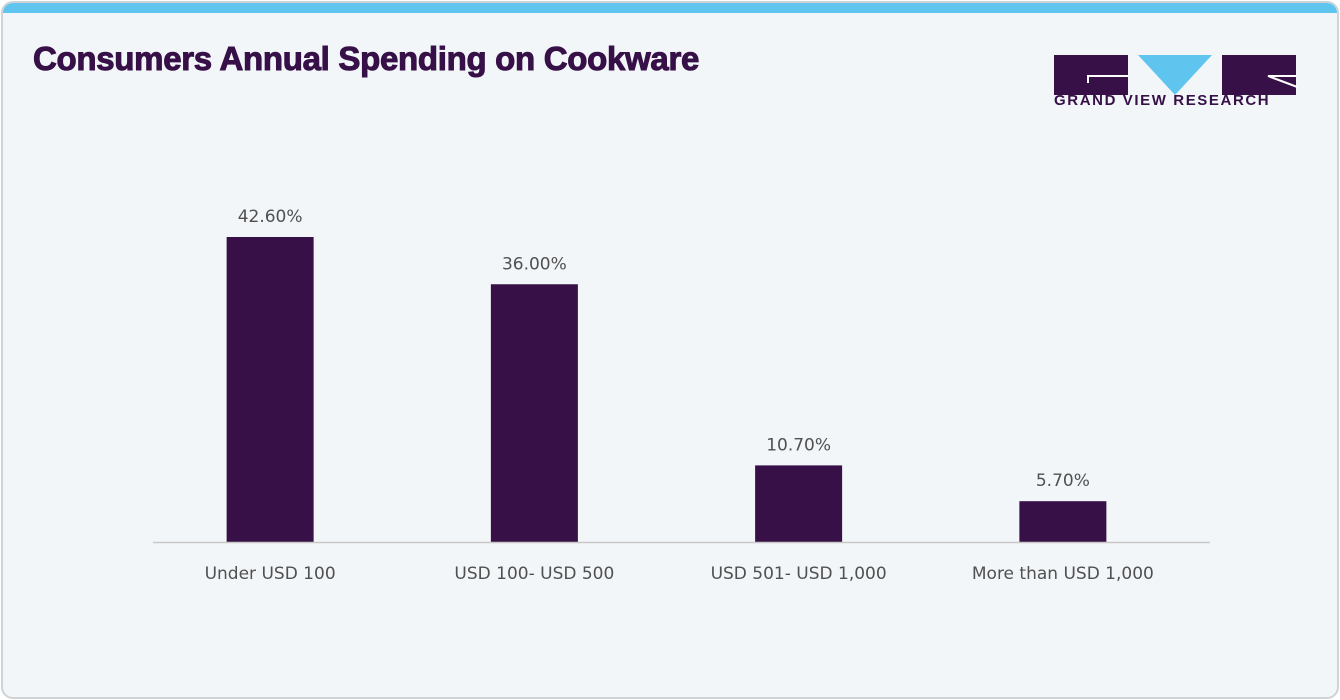  I want to click on logo-text: GRAND VIEW RESEARCH, so click(1162, 100).